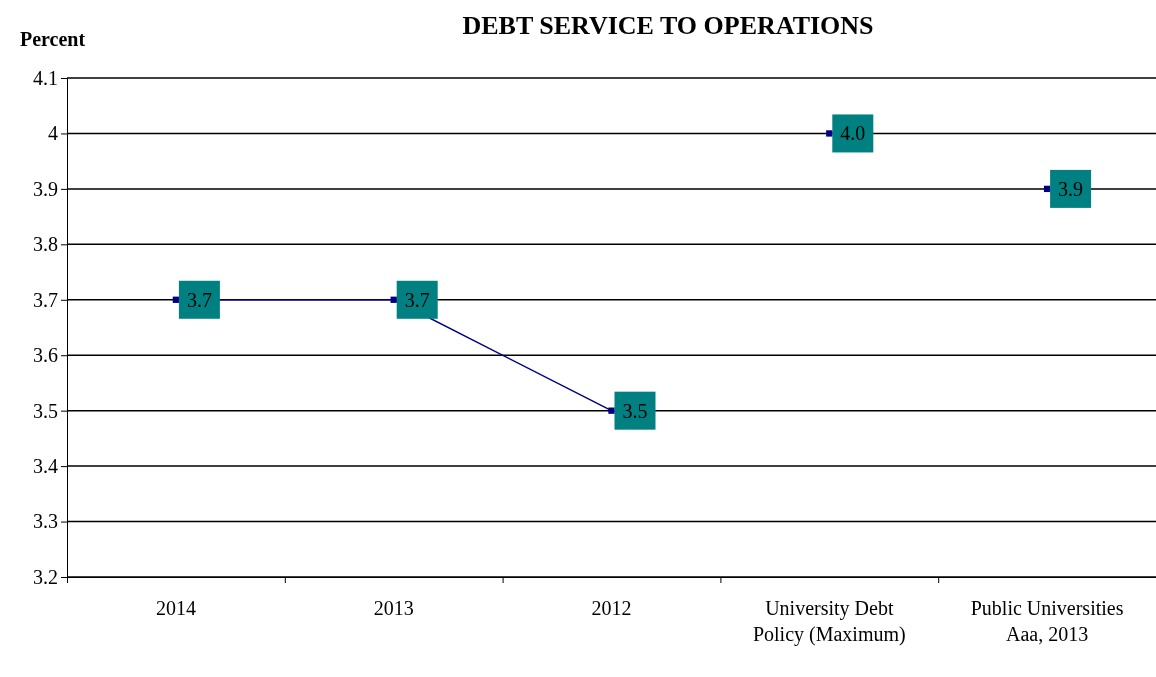  What do you see at coordinates (45, 521) in the screenshot?
I see `y-tick-label: 3.3` at bounding box center [45, 521].